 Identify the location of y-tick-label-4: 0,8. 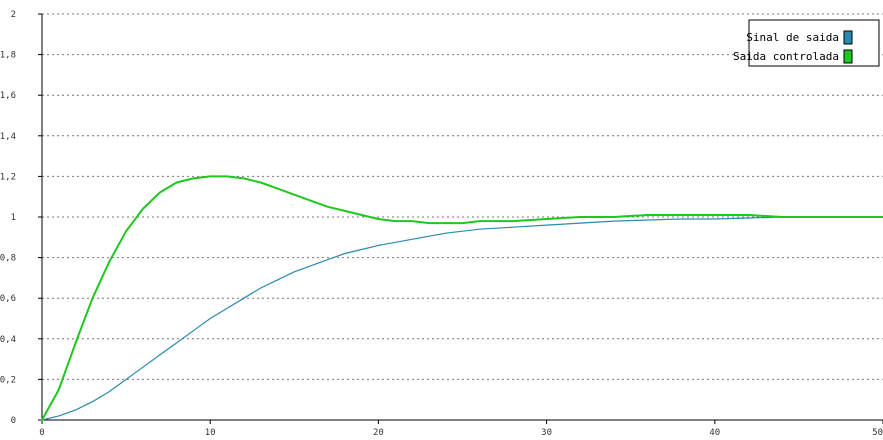
(8, 259).